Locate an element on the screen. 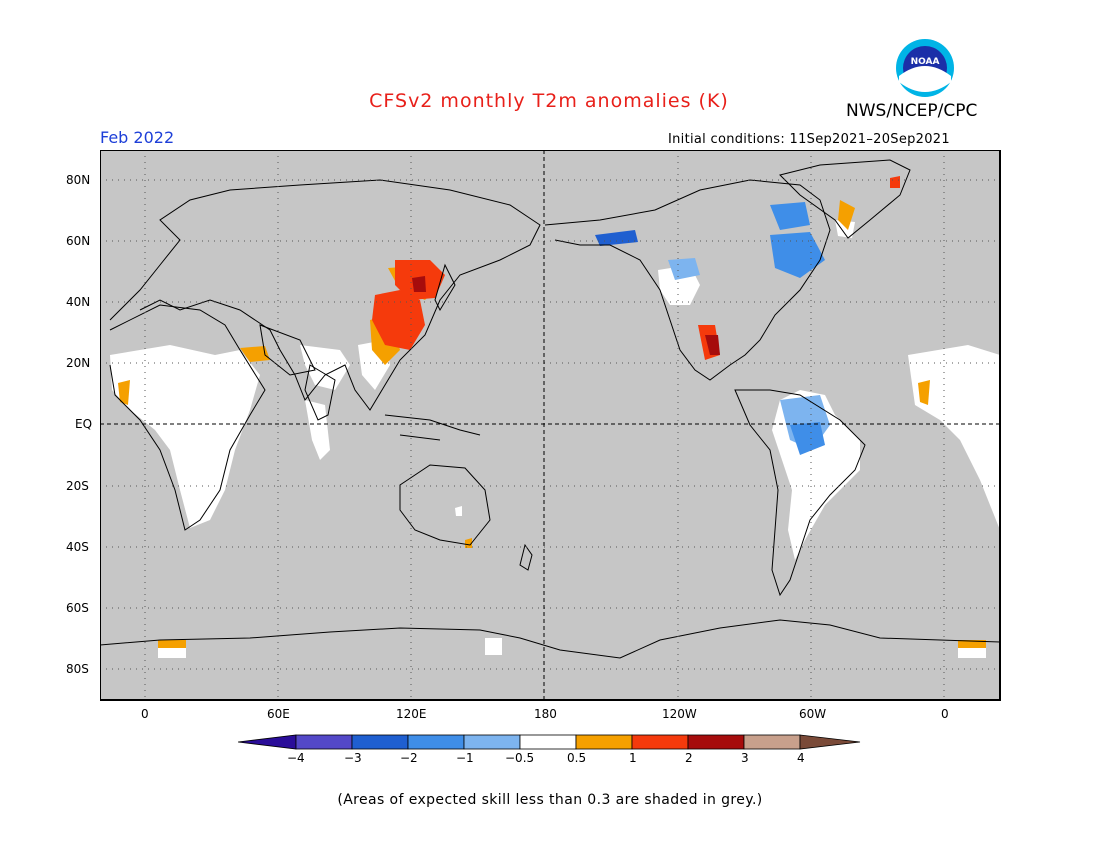 Image resolution: width=1100 pixels, height=850 pixels. colorbar-tick-label: −0.5 is located at coordinates (520, 758).